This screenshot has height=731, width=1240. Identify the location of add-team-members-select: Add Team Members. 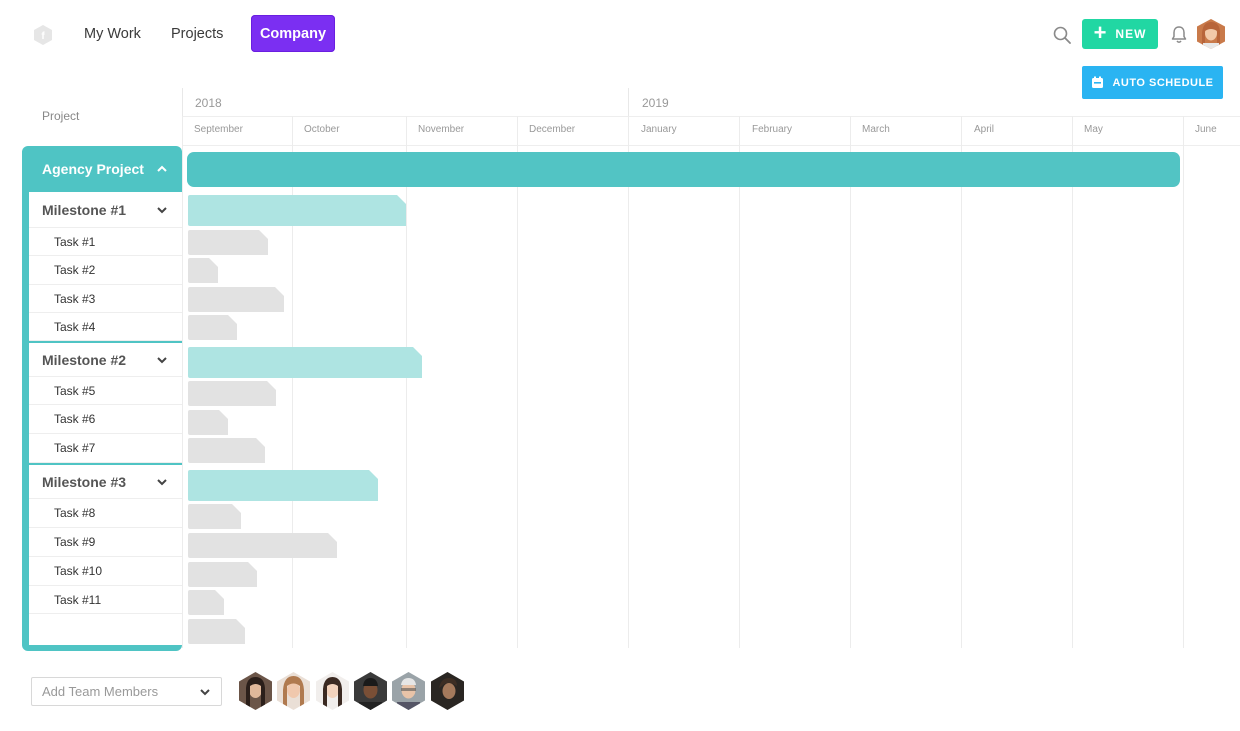
(126, 691).